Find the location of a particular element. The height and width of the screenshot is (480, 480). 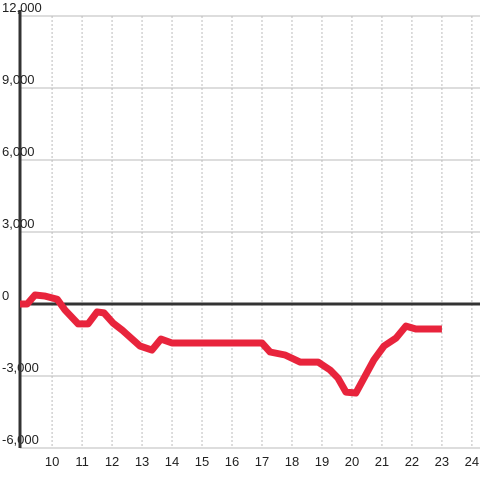

x-tick-label: 17 is located at coordinates (262, 461).